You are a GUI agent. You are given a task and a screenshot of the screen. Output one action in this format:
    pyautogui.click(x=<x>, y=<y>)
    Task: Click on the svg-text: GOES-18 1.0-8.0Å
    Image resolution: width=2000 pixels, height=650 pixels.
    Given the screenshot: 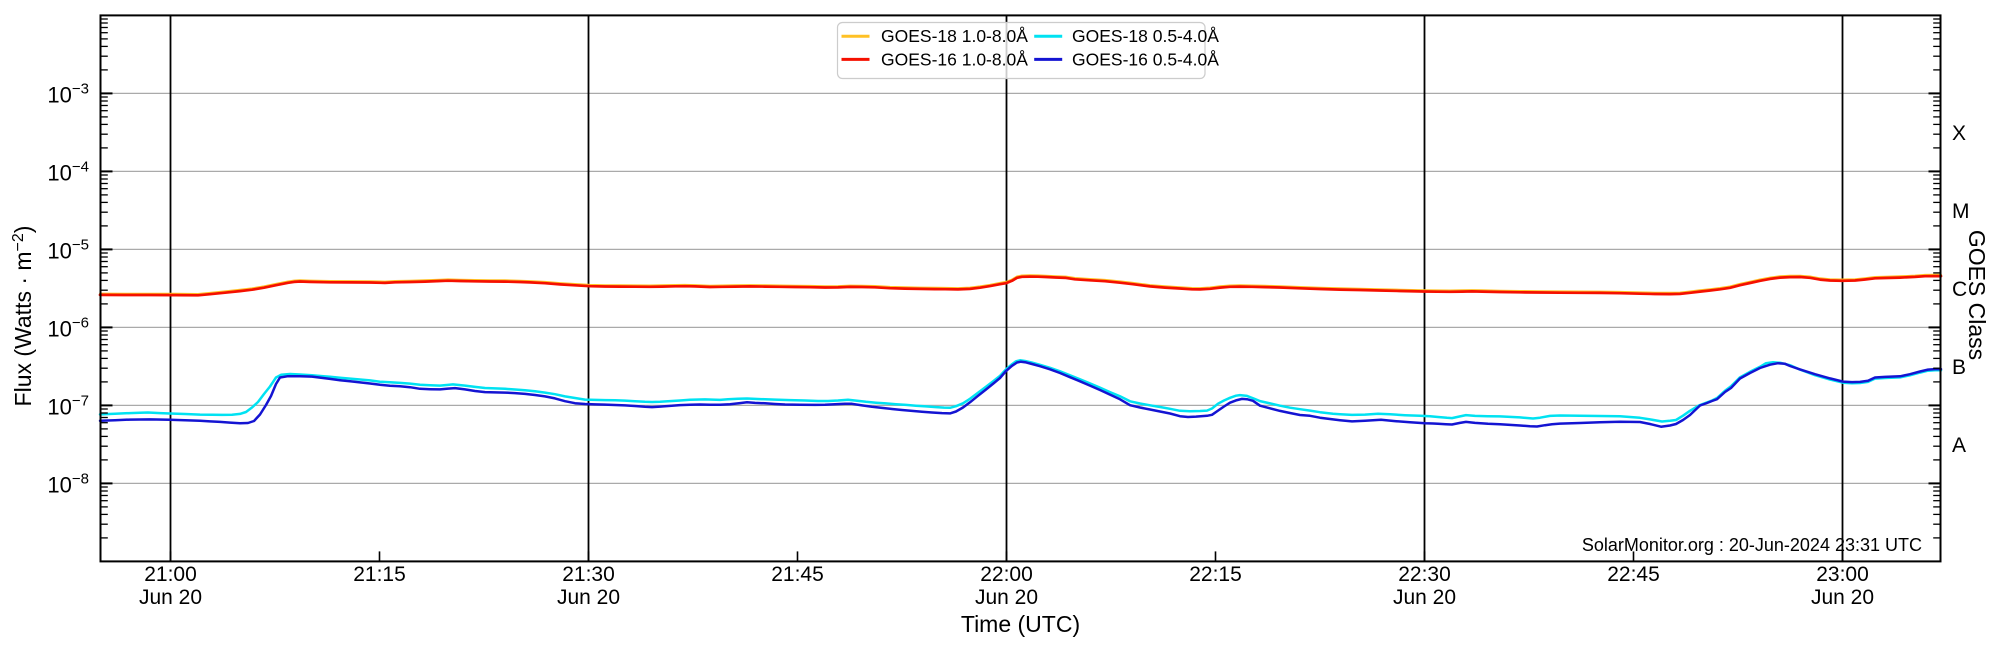 What is the action you would take?
    pyautogui.click(x=954, y=36)
    